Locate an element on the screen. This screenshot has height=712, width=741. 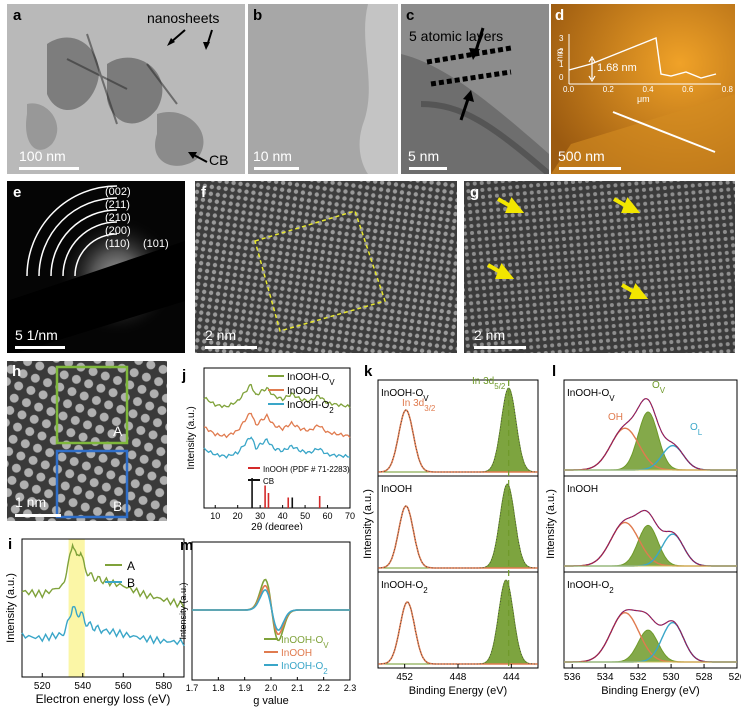
panel-label-g: g is located at coordinates (475, 192).